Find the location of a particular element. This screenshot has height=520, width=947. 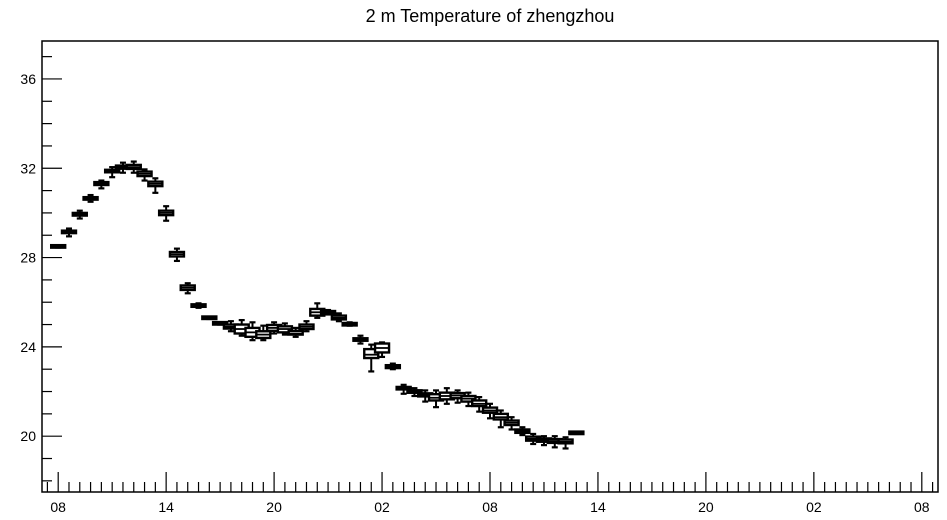

chart-title: 2 m Temperature of zhengzhou is located at coordinates (490, 16).